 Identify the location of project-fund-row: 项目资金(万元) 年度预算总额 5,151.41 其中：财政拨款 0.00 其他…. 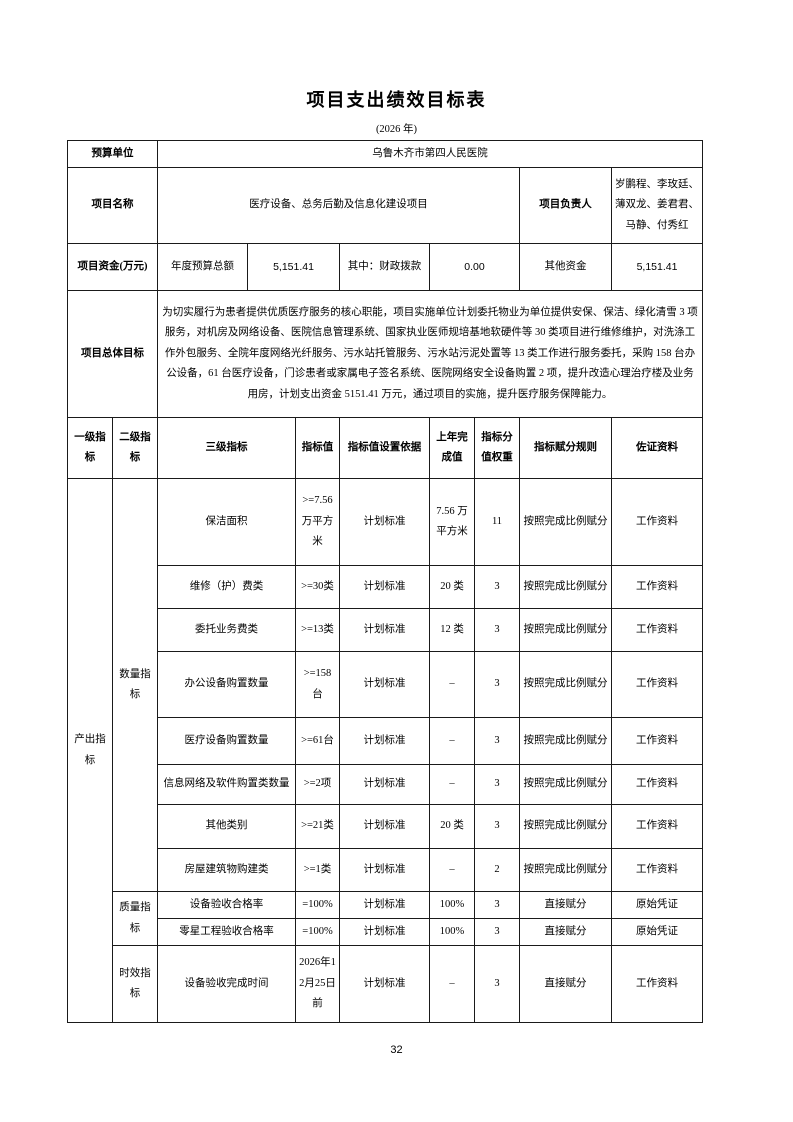
(385, 267).